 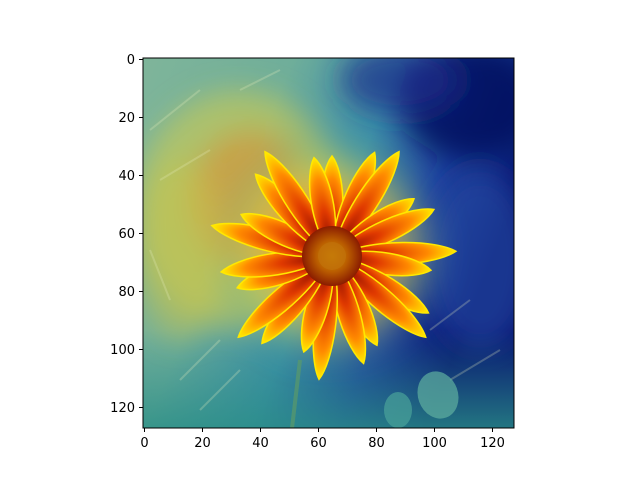 I want to click on x-axis: 0 20 40 60 80 100 120, so click(x=322, y=439).